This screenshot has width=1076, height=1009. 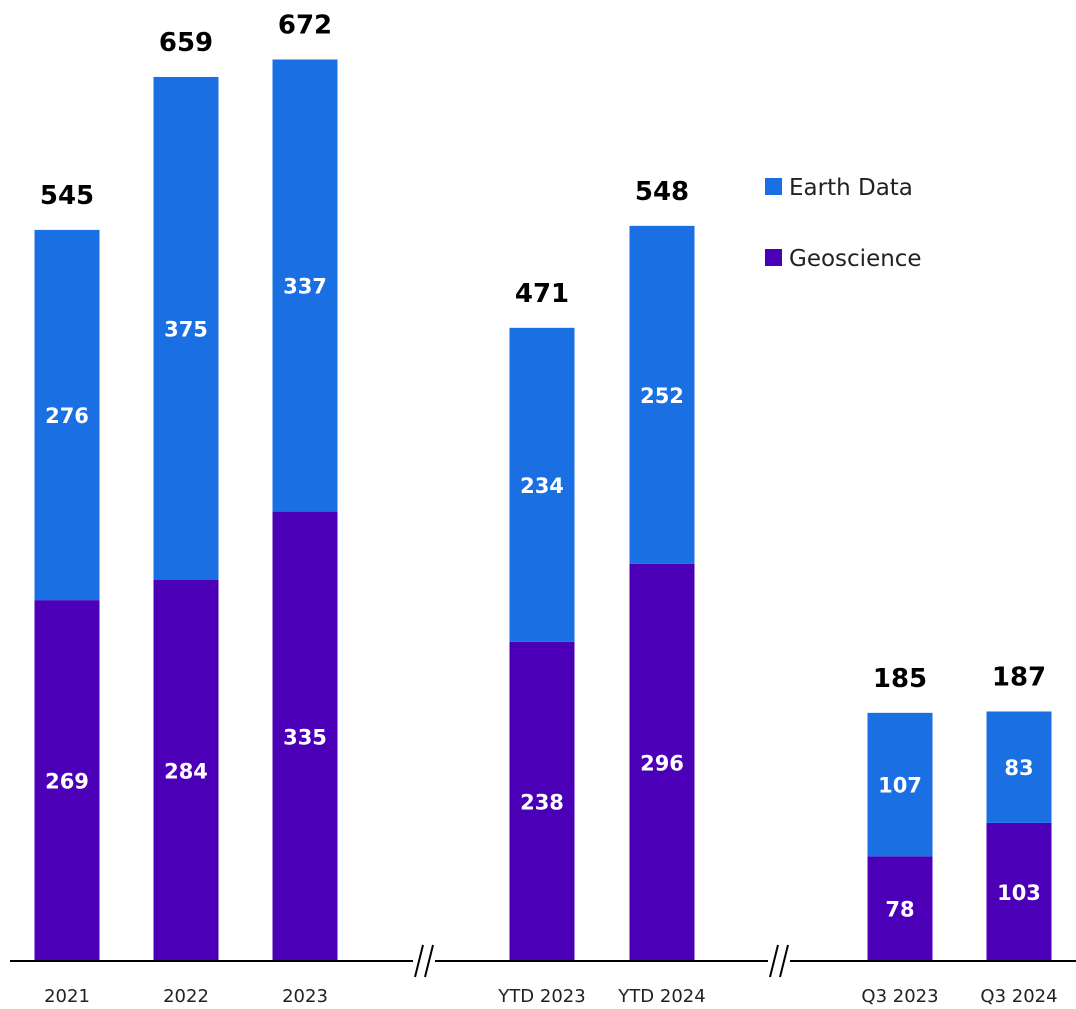 I want to click on bar-earth-data-2022, so click(x=186, y=328).